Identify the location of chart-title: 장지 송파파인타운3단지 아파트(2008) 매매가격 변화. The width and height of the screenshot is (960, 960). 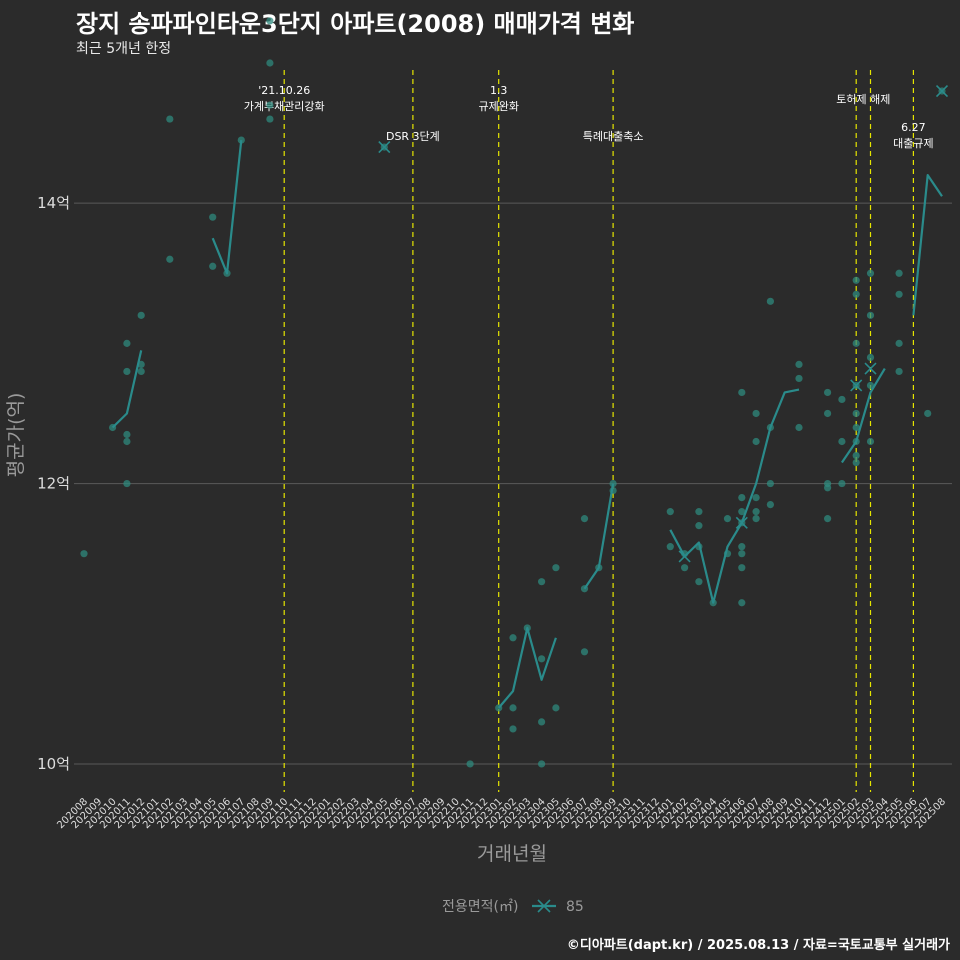
(355, 24).